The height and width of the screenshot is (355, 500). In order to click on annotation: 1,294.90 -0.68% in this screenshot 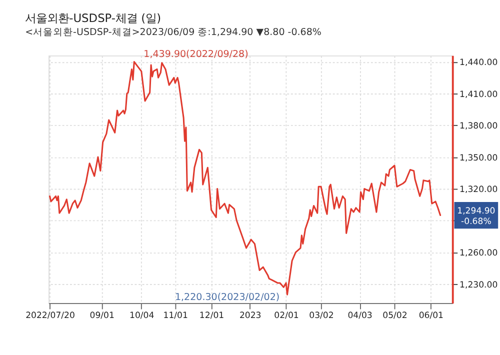, I will do `click(476, 216)`.